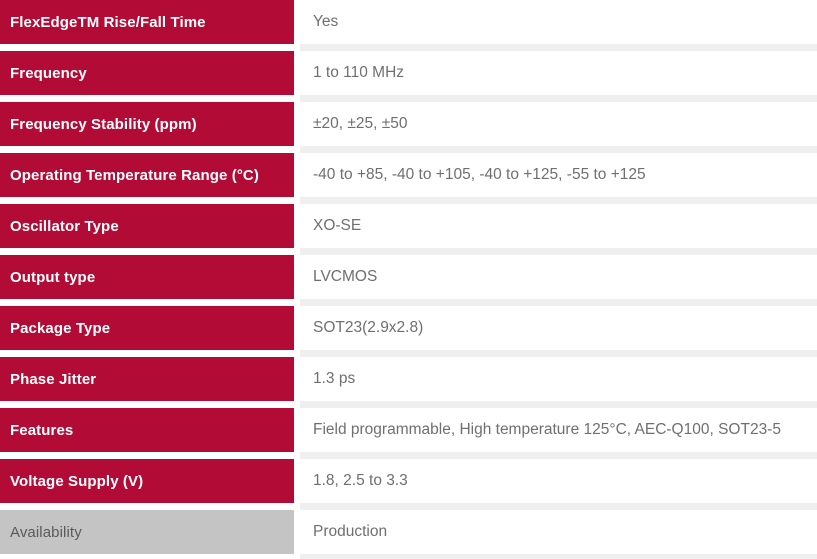  I want to click on table-row: Oscillator Type XO-SE, so click(408, 226).